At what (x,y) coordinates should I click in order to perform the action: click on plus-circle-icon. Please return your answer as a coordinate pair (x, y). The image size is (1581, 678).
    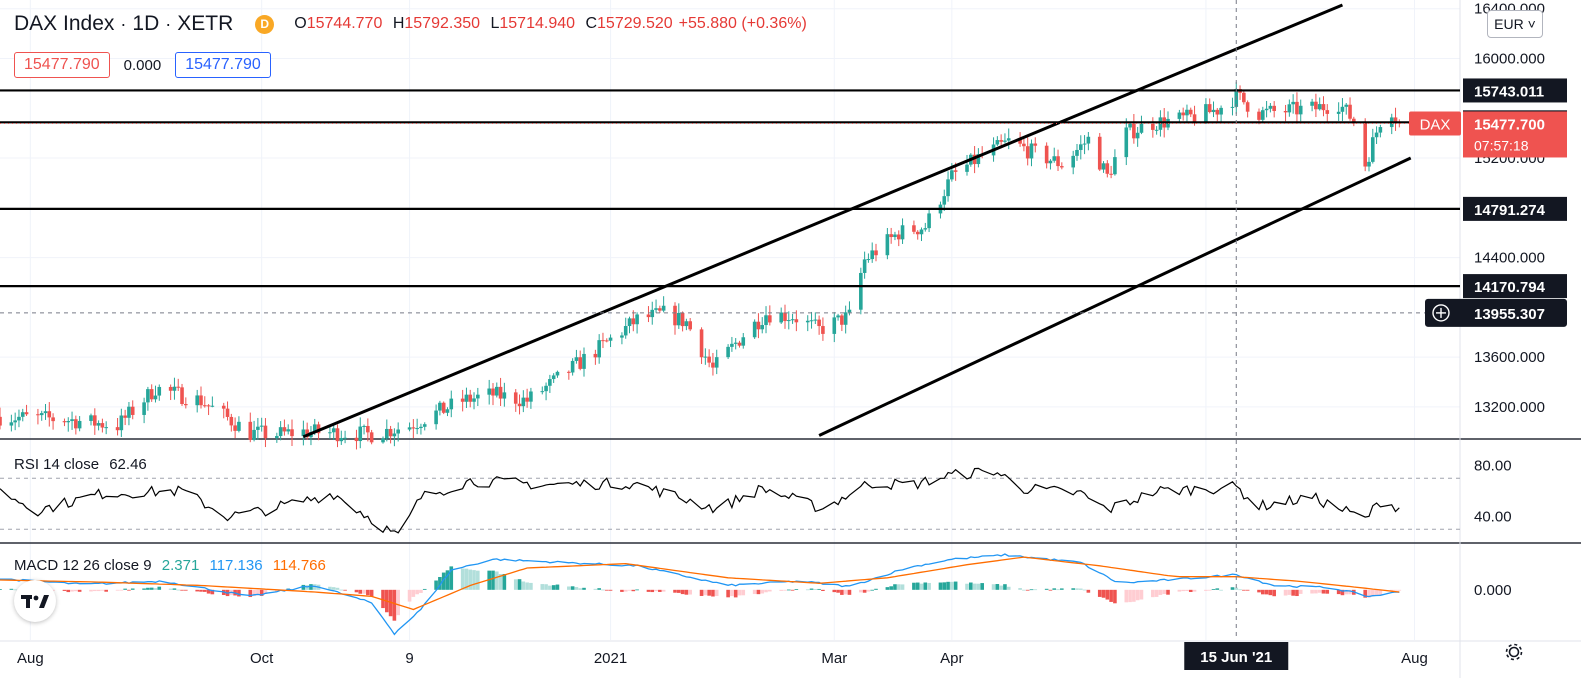
    Looking at the image, I should click on (1441, 313).